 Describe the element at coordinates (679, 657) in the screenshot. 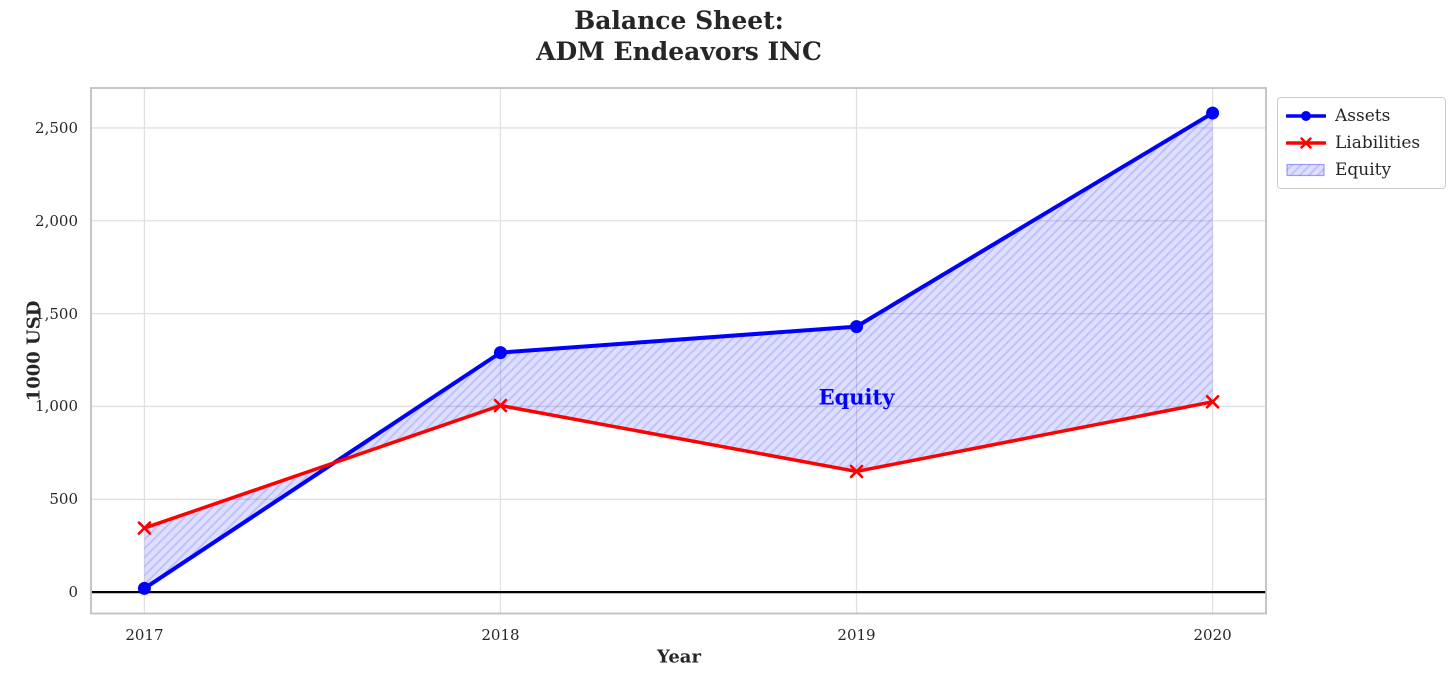

I see `x-axis-label: Year` at that location.